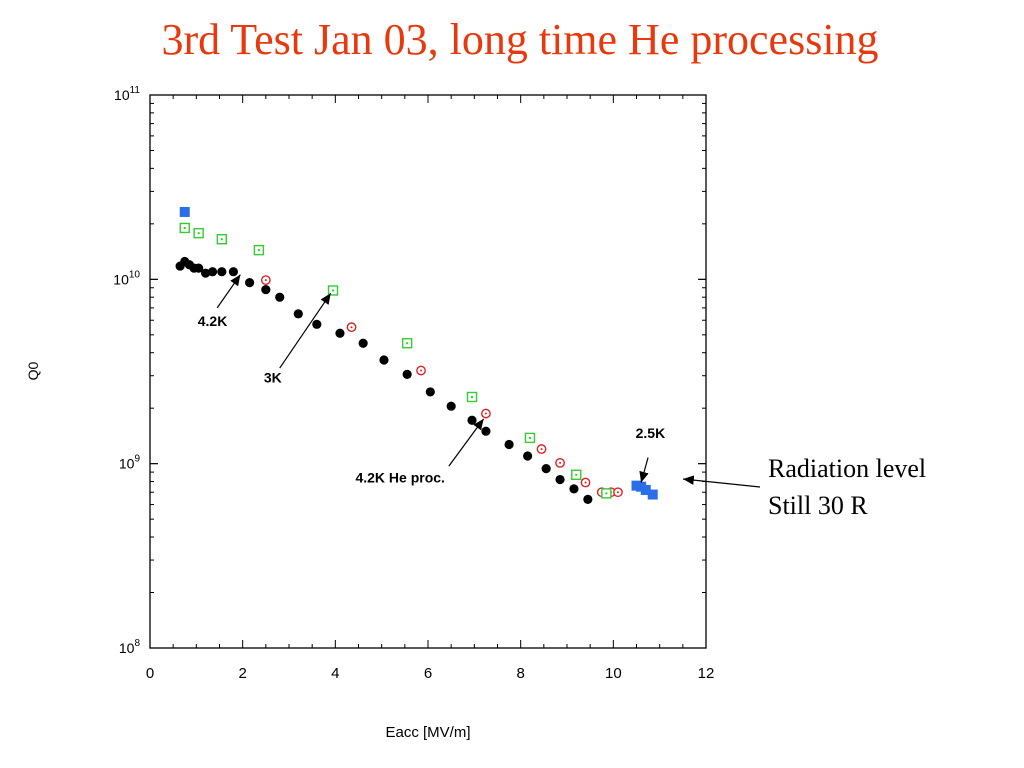  I want to click on y-axis-label: Q0, so click(33, 370).